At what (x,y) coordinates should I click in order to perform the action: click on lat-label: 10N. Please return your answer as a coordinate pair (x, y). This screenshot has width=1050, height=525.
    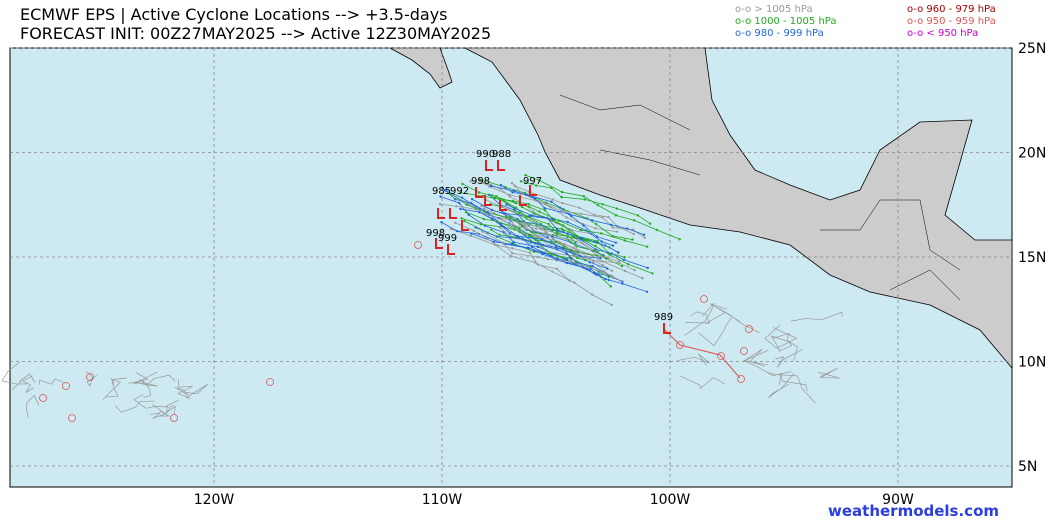
    Looking at the image, I should click on (1032, 363).